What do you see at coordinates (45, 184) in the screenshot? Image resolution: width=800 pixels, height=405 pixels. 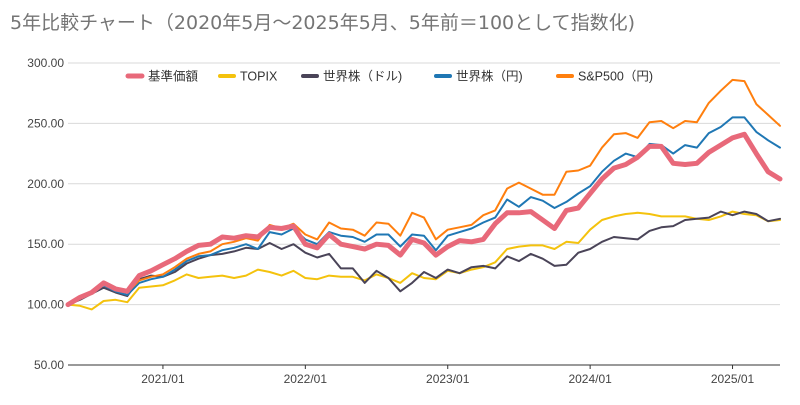 I see `y-tick-label: 200.00` at bounding box center [45, 184].